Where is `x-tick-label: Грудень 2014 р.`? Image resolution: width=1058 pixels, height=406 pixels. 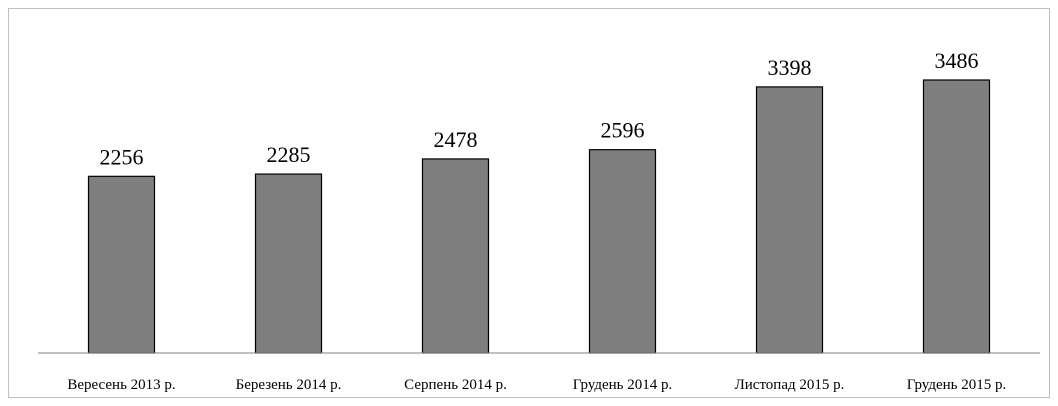 x-tick-label: Грудень 2014 р. is located at coordinates (623, 385).